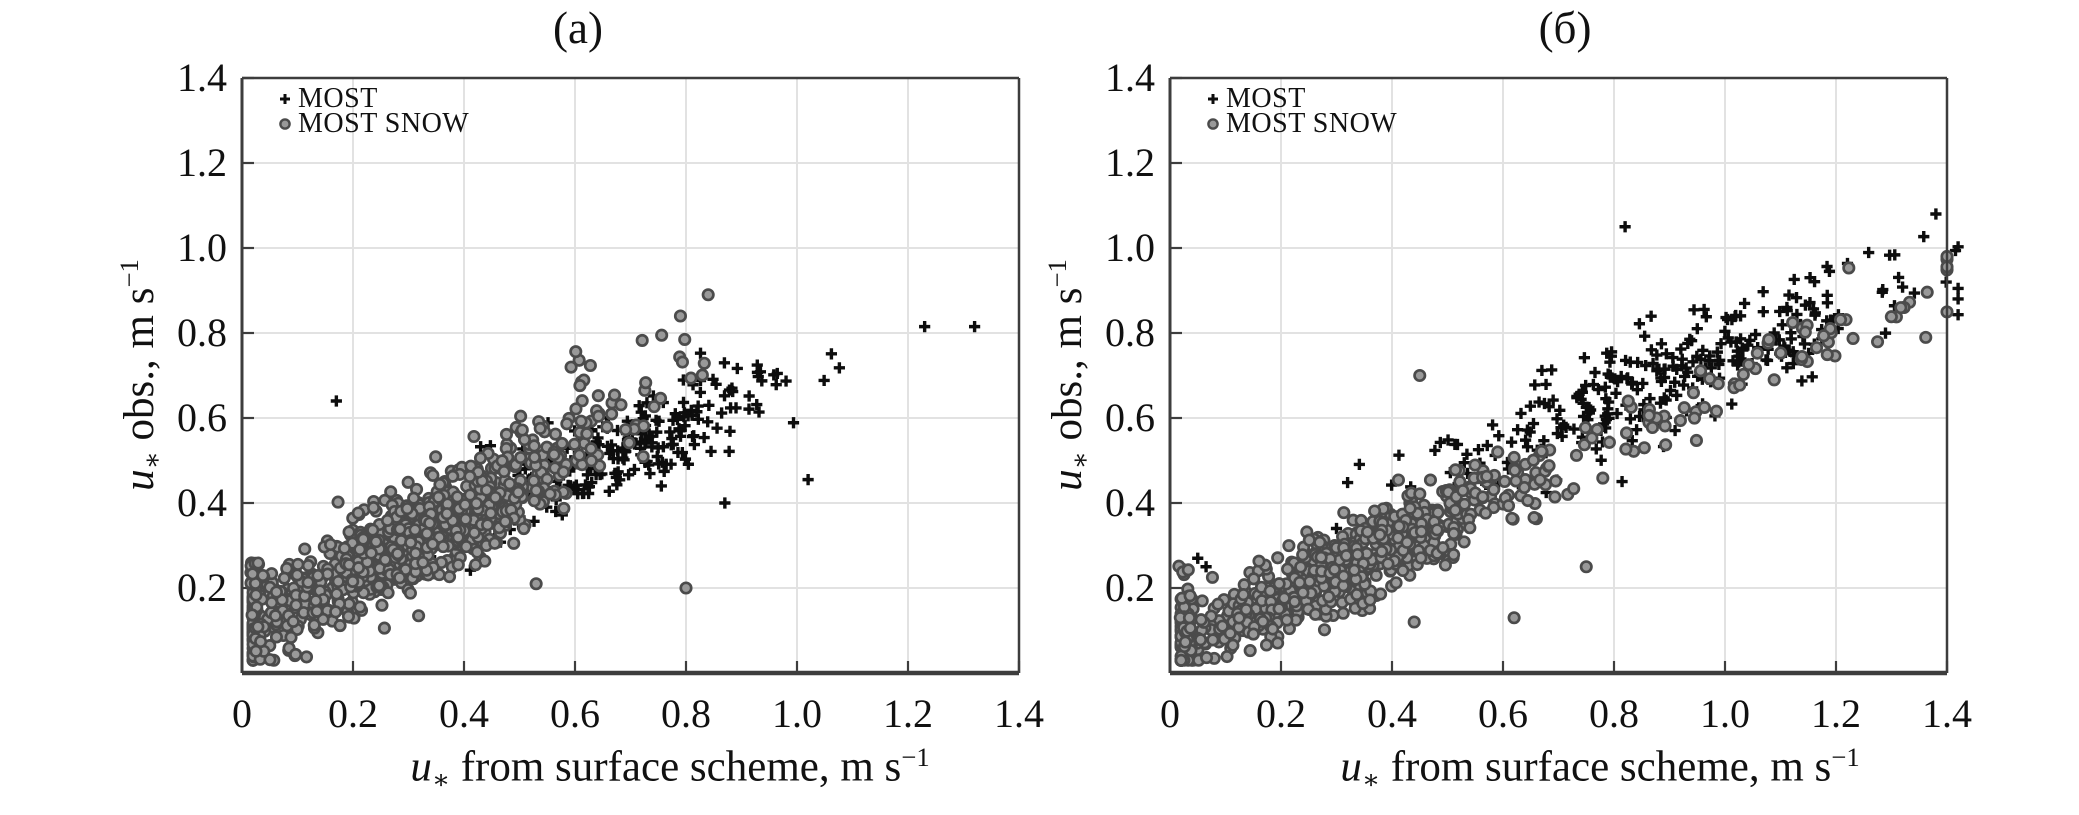 This screenshot has width=2079, height=815. I want to click on panel-b-legend: MOST MOST SNOW, so click(1299, 111).